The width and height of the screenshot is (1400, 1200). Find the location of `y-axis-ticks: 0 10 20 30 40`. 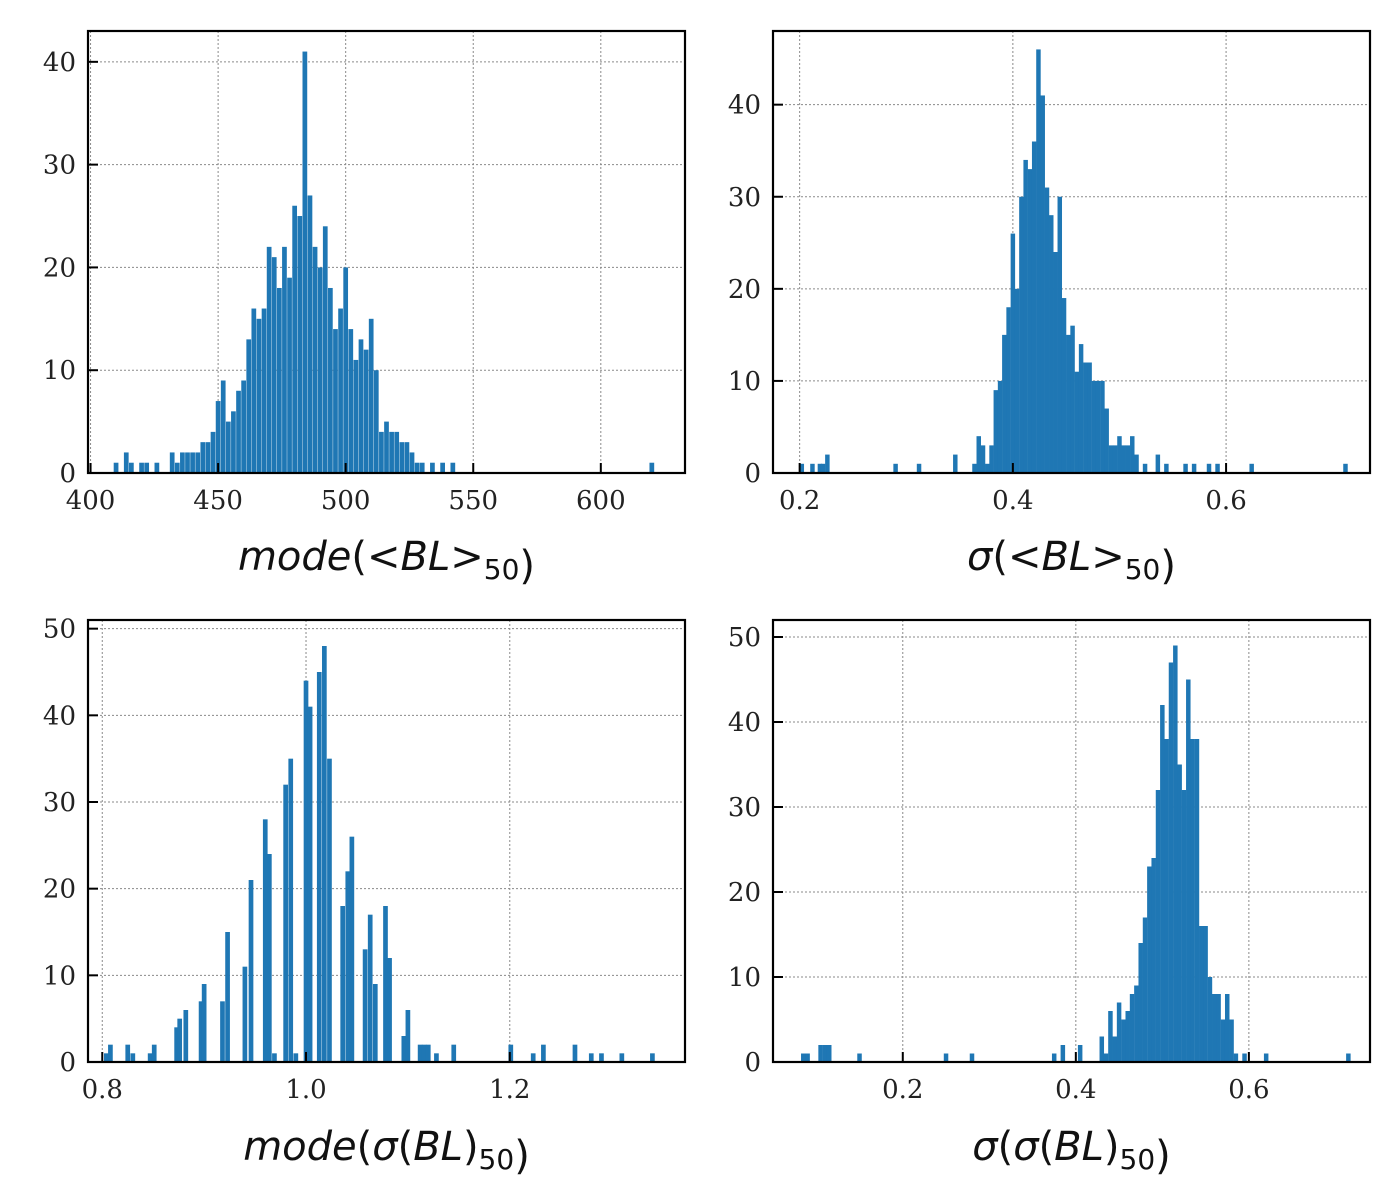

y-axis-ticks: 0 10 20 30 40 is located at coordinates (755, 290).